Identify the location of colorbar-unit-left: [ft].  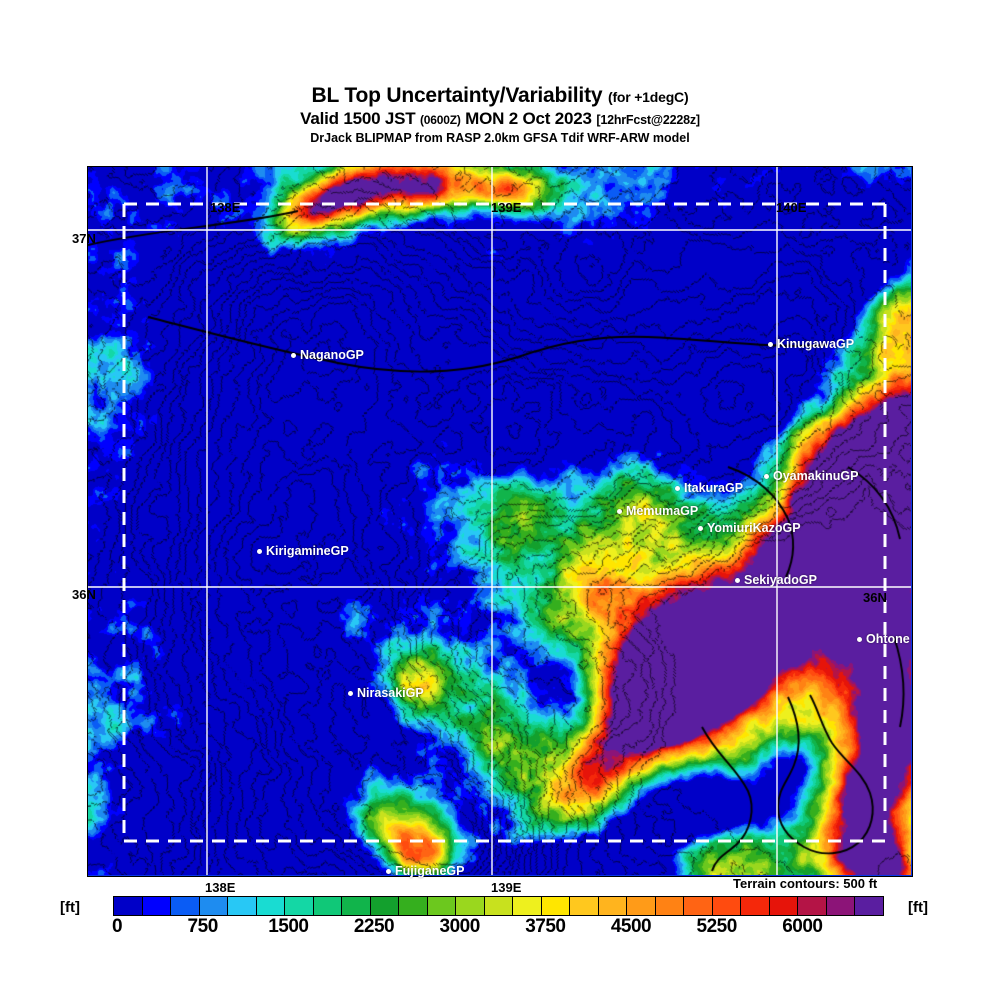
(70, 907).